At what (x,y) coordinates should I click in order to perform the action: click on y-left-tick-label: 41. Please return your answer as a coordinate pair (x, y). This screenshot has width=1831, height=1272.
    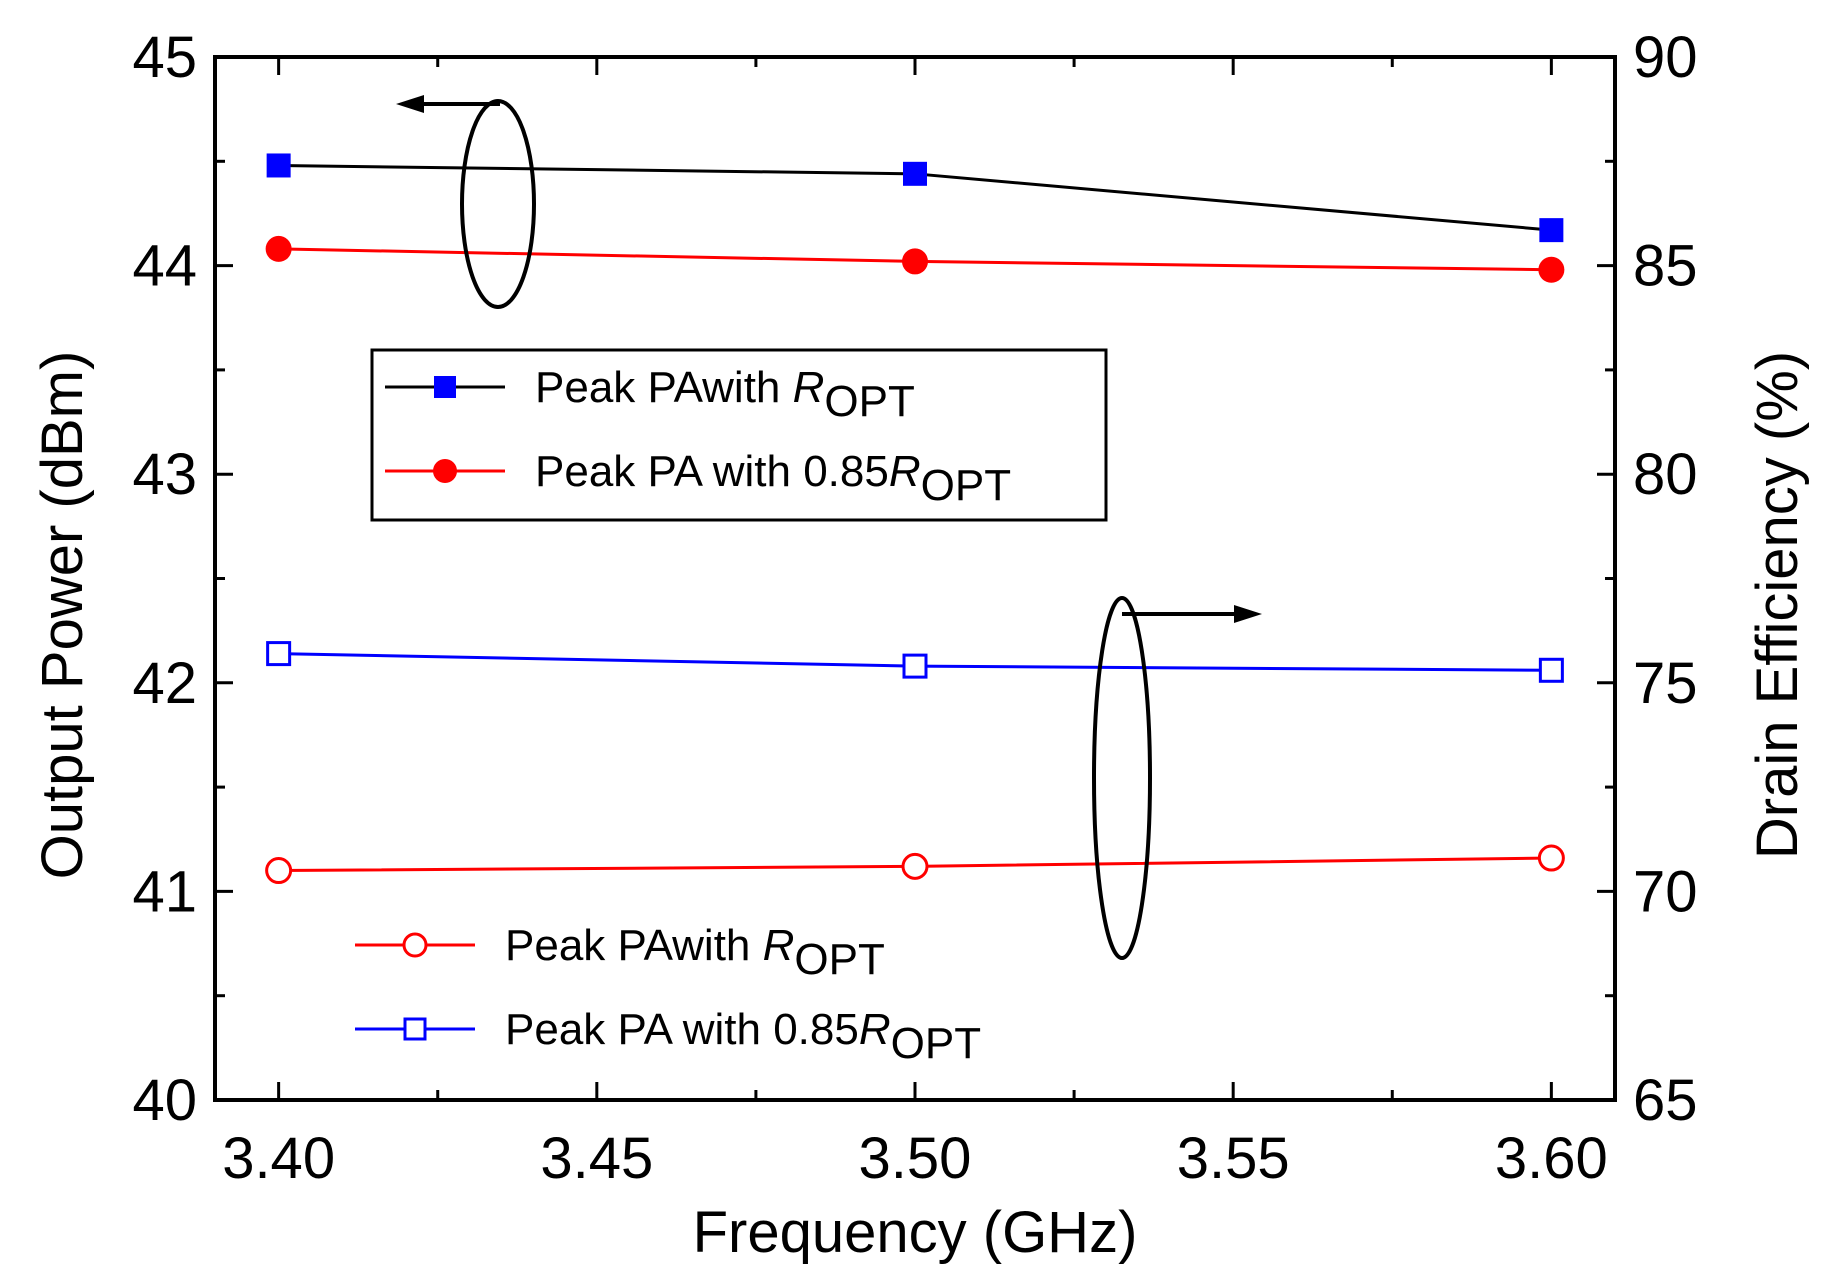
    Looking at the image, I should click on (164, 891).